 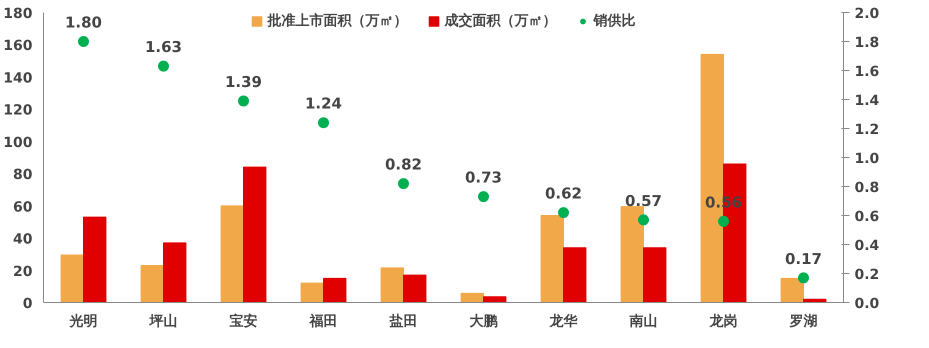 I want to click on y2-tick-label: 0.8, so click(x=867, y=188).